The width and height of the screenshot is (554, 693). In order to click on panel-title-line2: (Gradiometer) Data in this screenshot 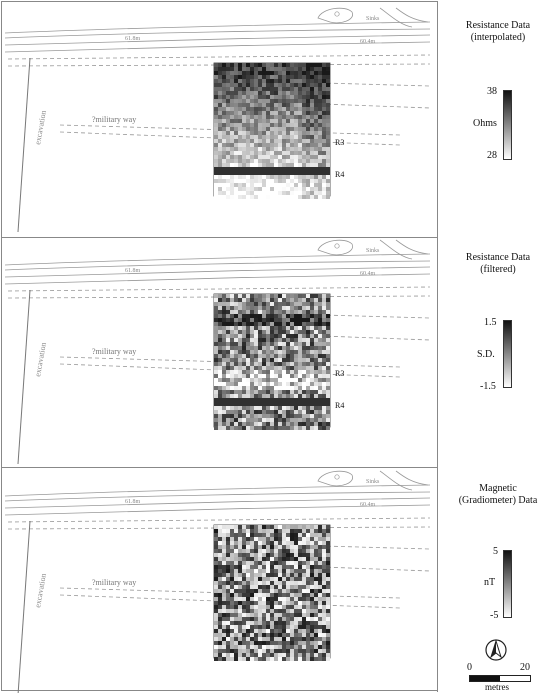, I will do `click(498, 500)`.